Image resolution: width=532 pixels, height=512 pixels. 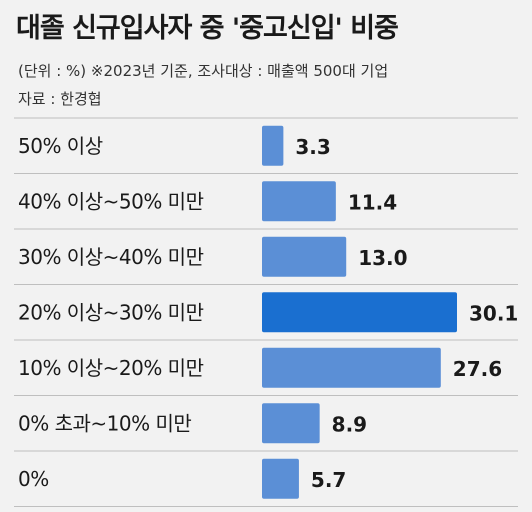 What do you see at coordinates (60, 146) in the screenshot?
I see `category-label: 50% 이상` at bounding box center [60, 146].